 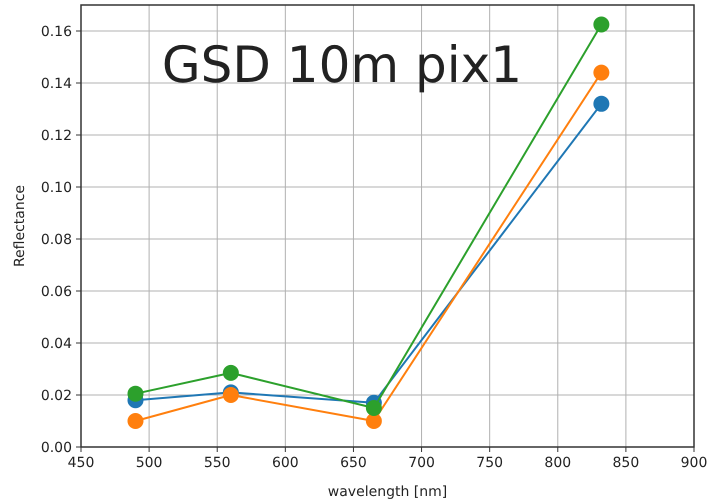 I want to click on text: GSD 10m pix1, so click(x=342, y=65).